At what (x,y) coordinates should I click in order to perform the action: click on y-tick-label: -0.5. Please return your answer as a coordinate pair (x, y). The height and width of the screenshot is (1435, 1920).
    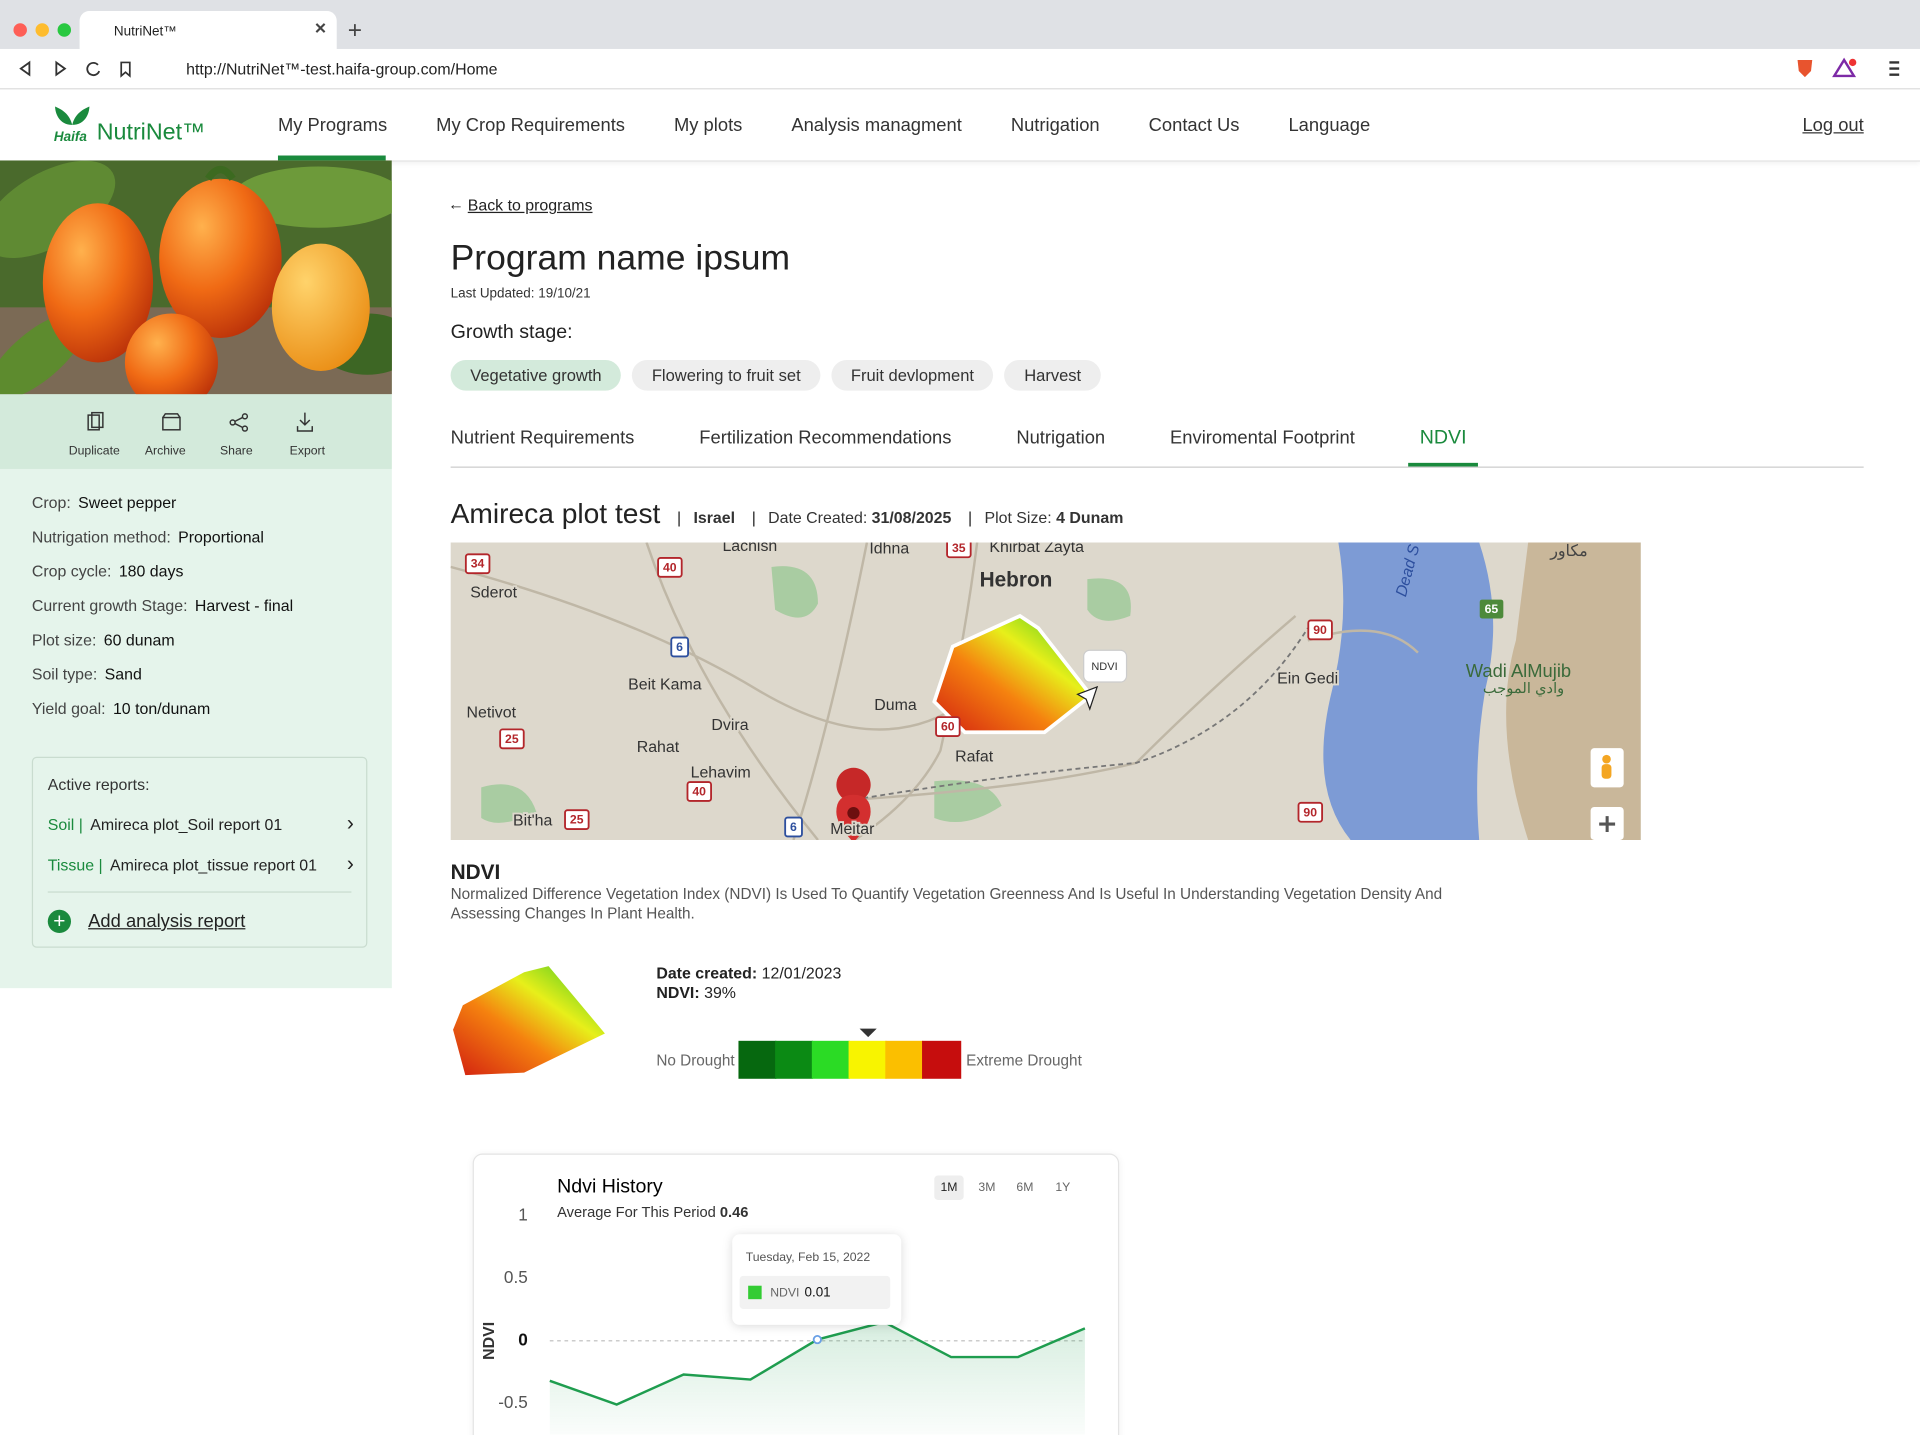
    Looking at the image, I should click on (513, 1402).